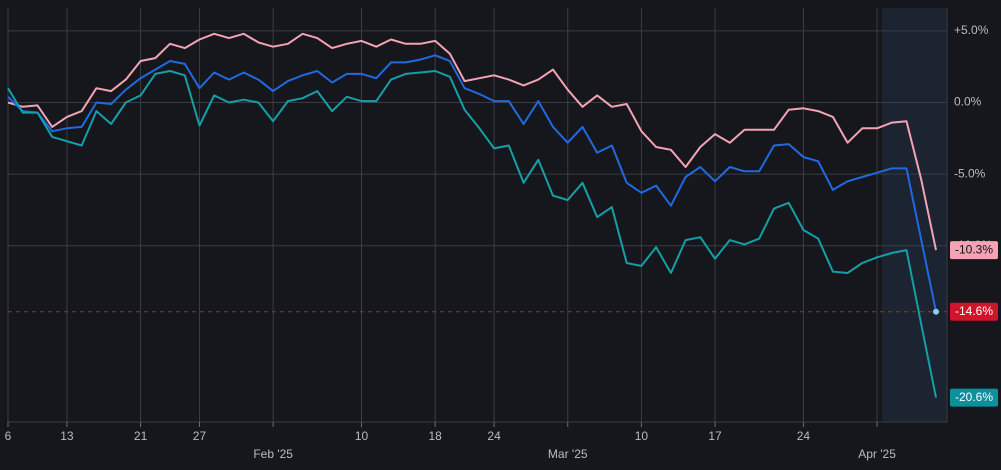  I want to click on y-tick-label: -5.0%, so click(970, 173).